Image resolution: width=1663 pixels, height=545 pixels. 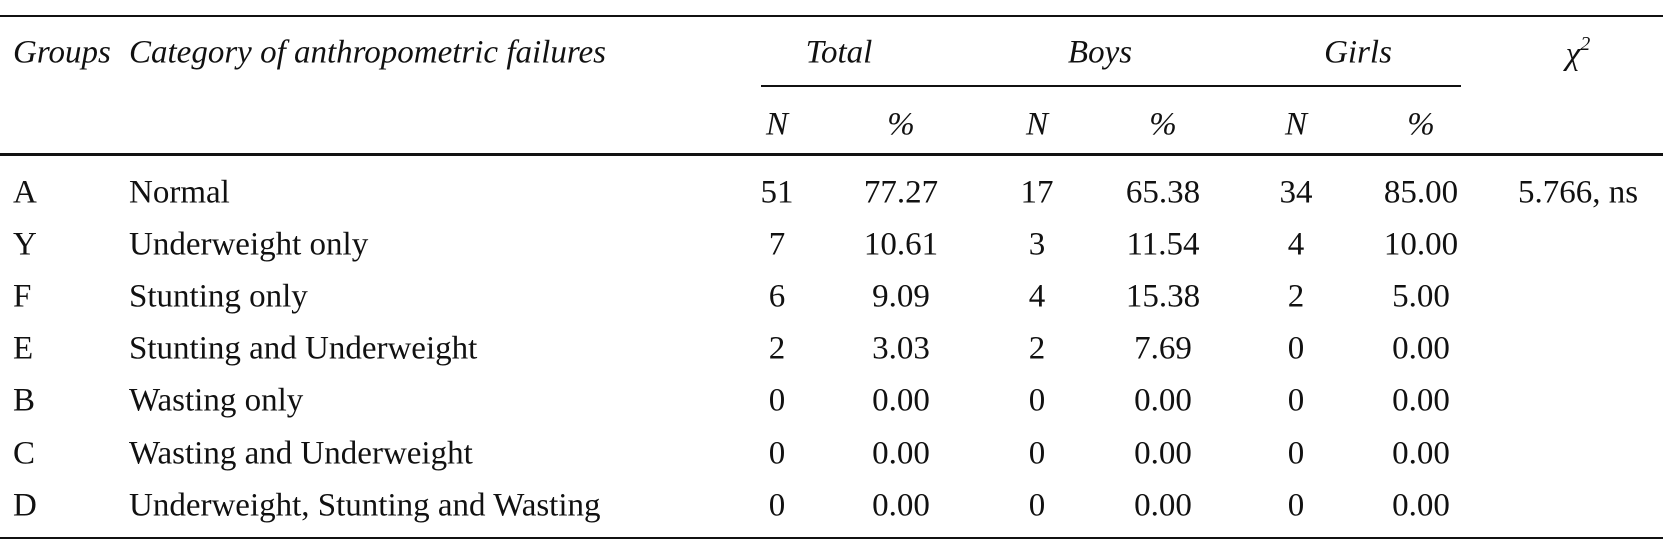 What do you see at coordinates (218, 296) in the screenshot?
I see `category-cell: Stunting only` at bounding box center [218, 296].